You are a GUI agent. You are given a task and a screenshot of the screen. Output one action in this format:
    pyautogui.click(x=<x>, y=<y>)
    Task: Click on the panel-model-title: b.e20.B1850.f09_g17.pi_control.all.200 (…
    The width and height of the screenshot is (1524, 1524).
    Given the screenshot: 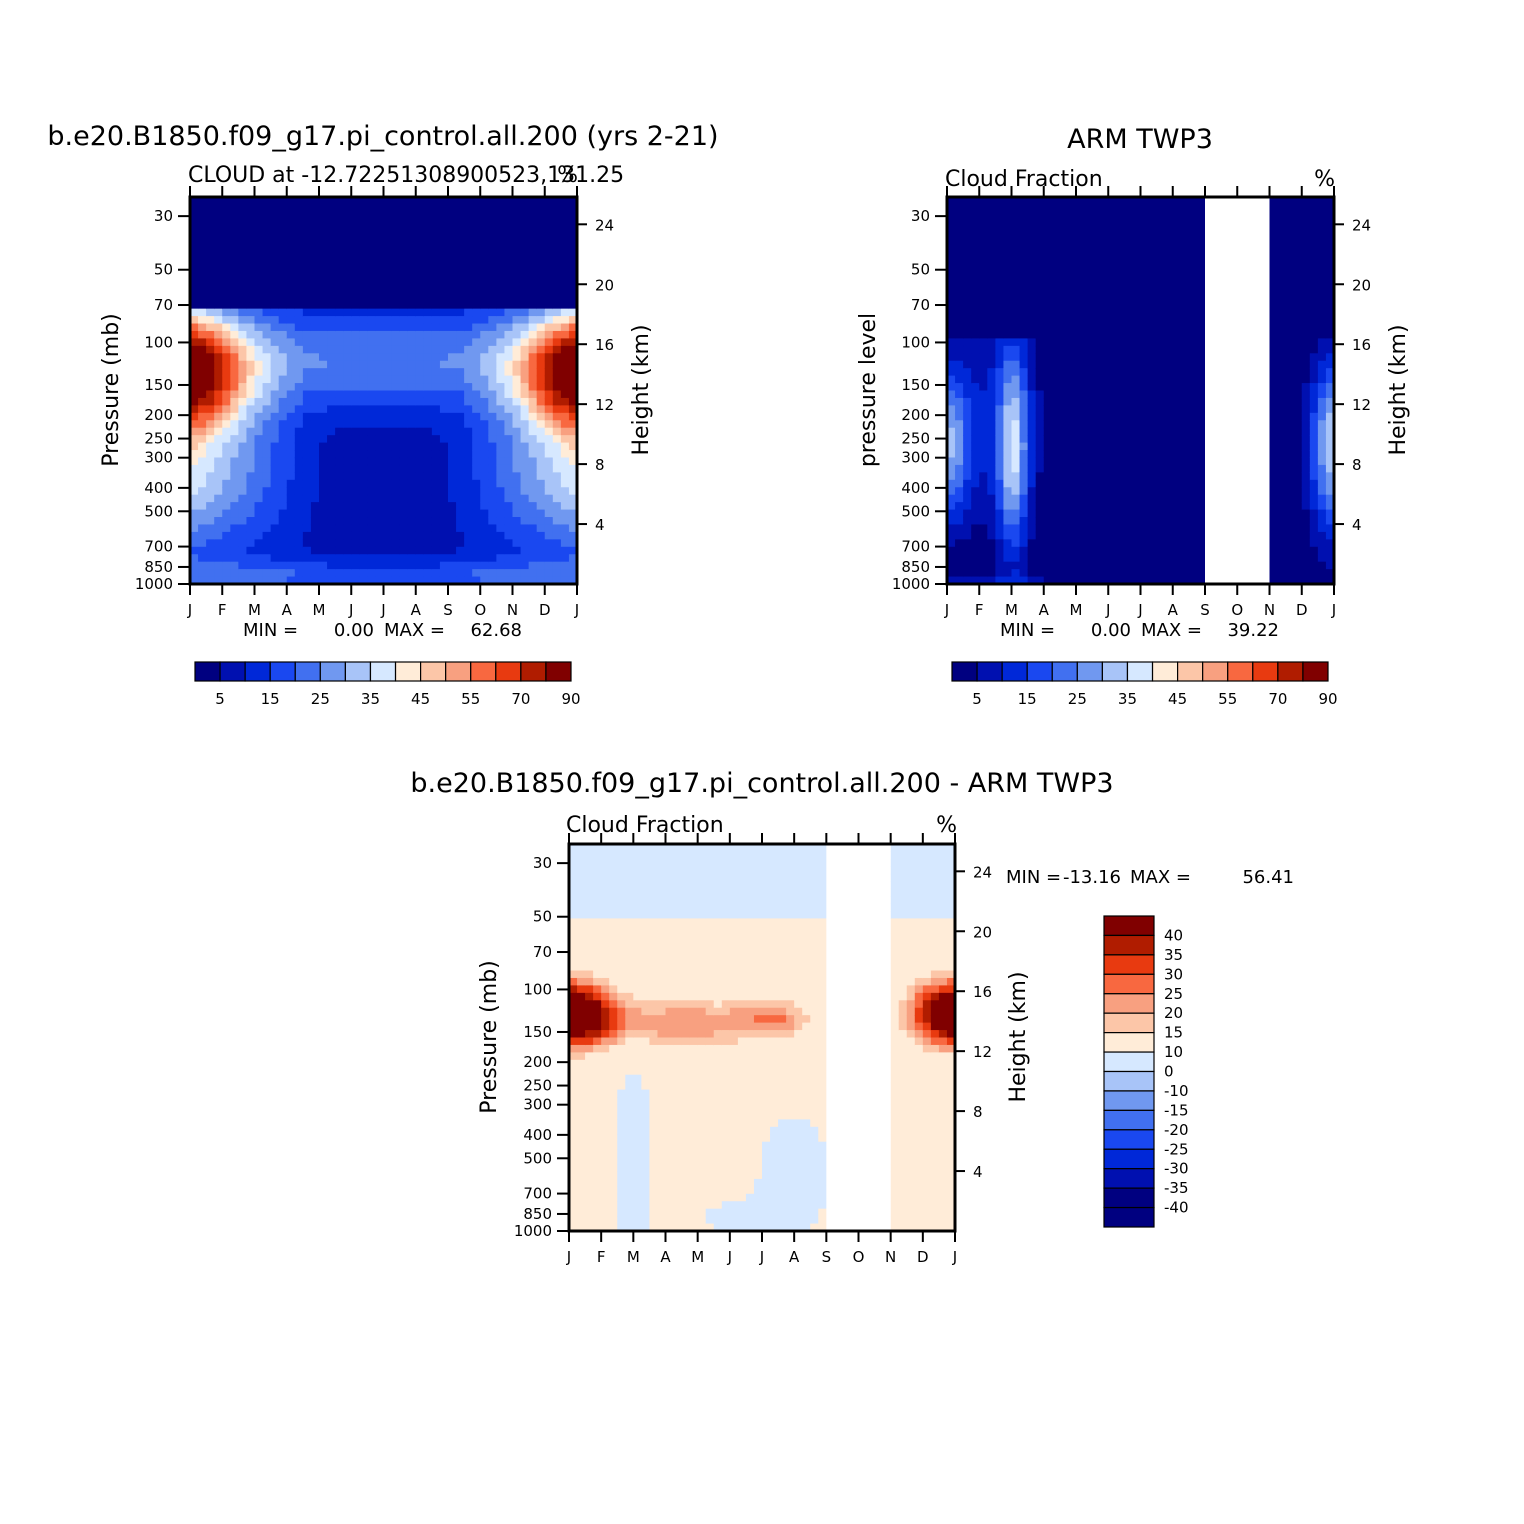 What is the action you would take?
    pyautogui.click(x=382, y=136)
    